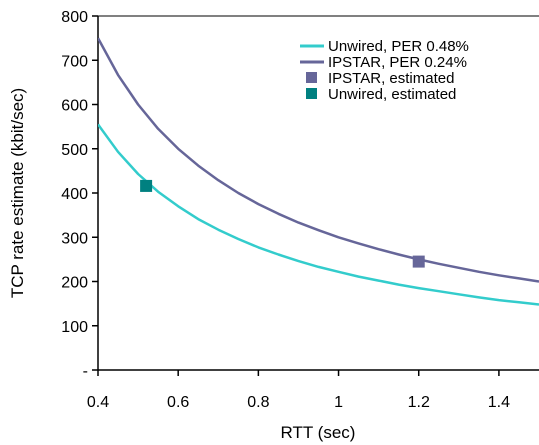  Describe the element at coordinates (282, 223) in the screenshot. I see `series-markers` at that location.